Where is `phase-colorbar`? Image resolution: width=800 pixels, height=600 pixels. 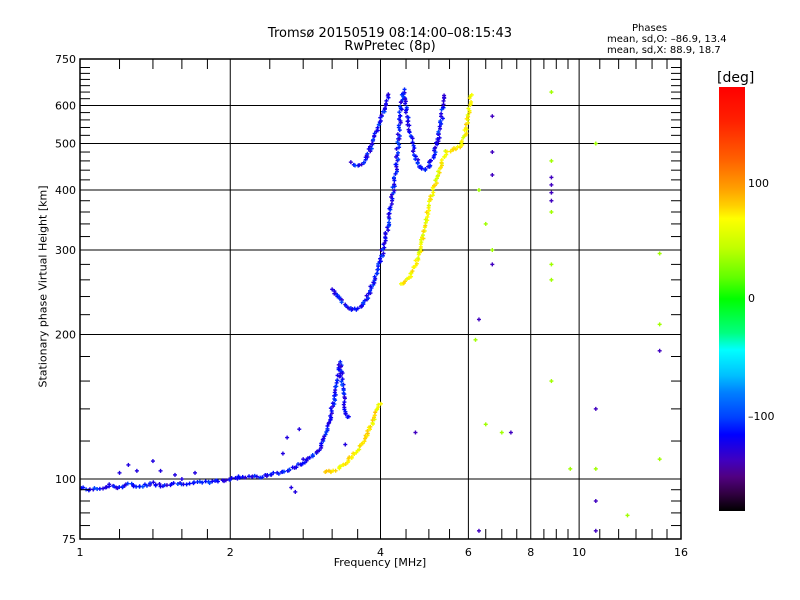 phase-colorbar is located at coordinates (732, 299).